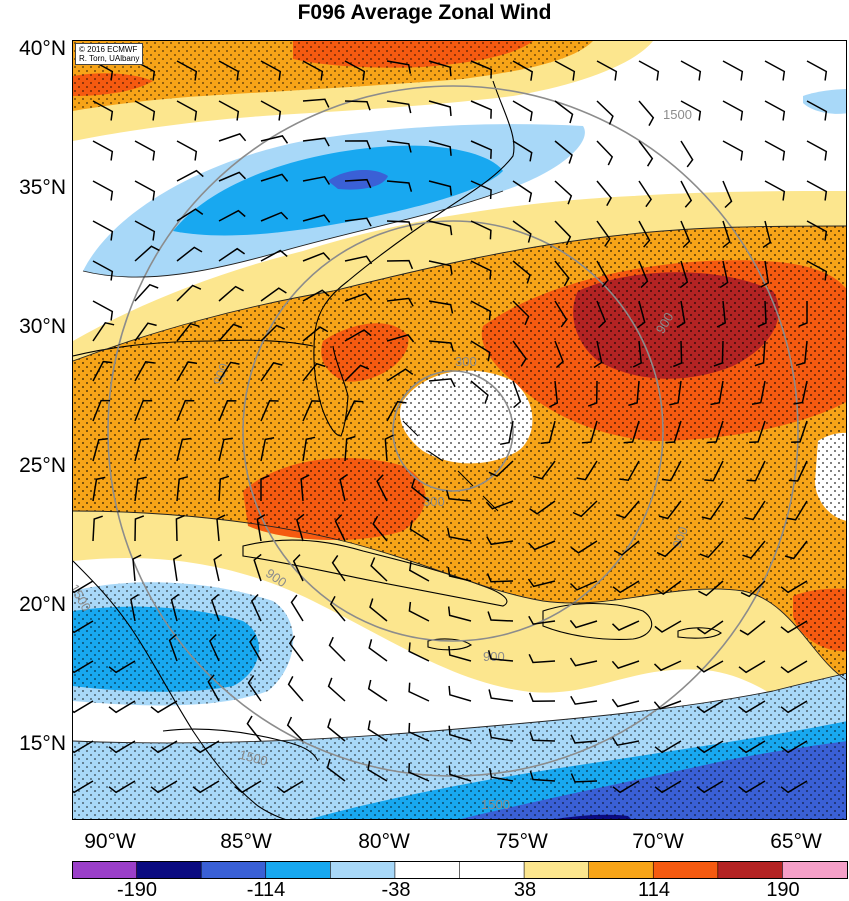 The height and width of the screenshot is (901, 849). Describe the element at coordinates (460, 870) in the screenshot. I see `colorbar` at that location.